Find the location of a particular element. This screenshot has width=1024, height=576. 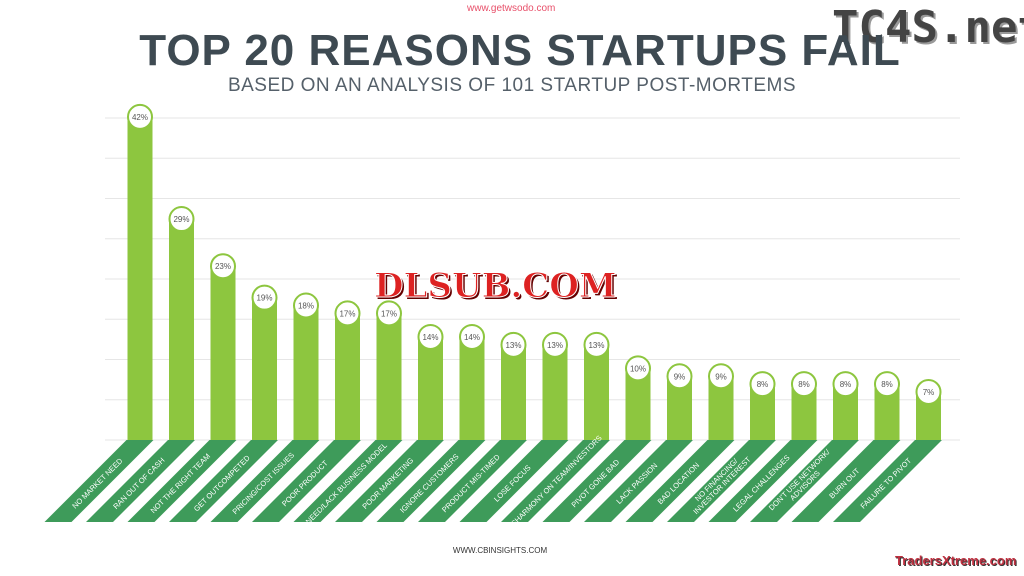

data-label: 29% is located at coordinates (181, 219).